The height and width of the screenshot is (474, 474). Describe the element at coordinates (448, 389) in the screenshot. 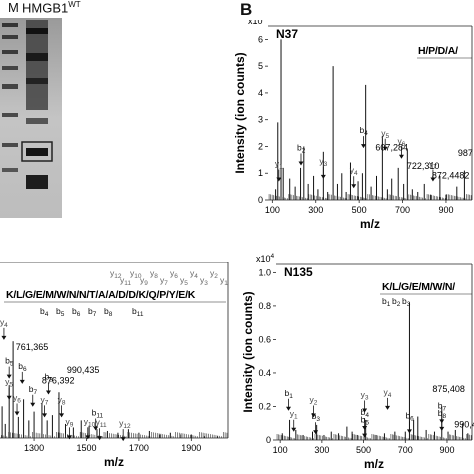

I see `peak-mz-label: 875,408` at that location.